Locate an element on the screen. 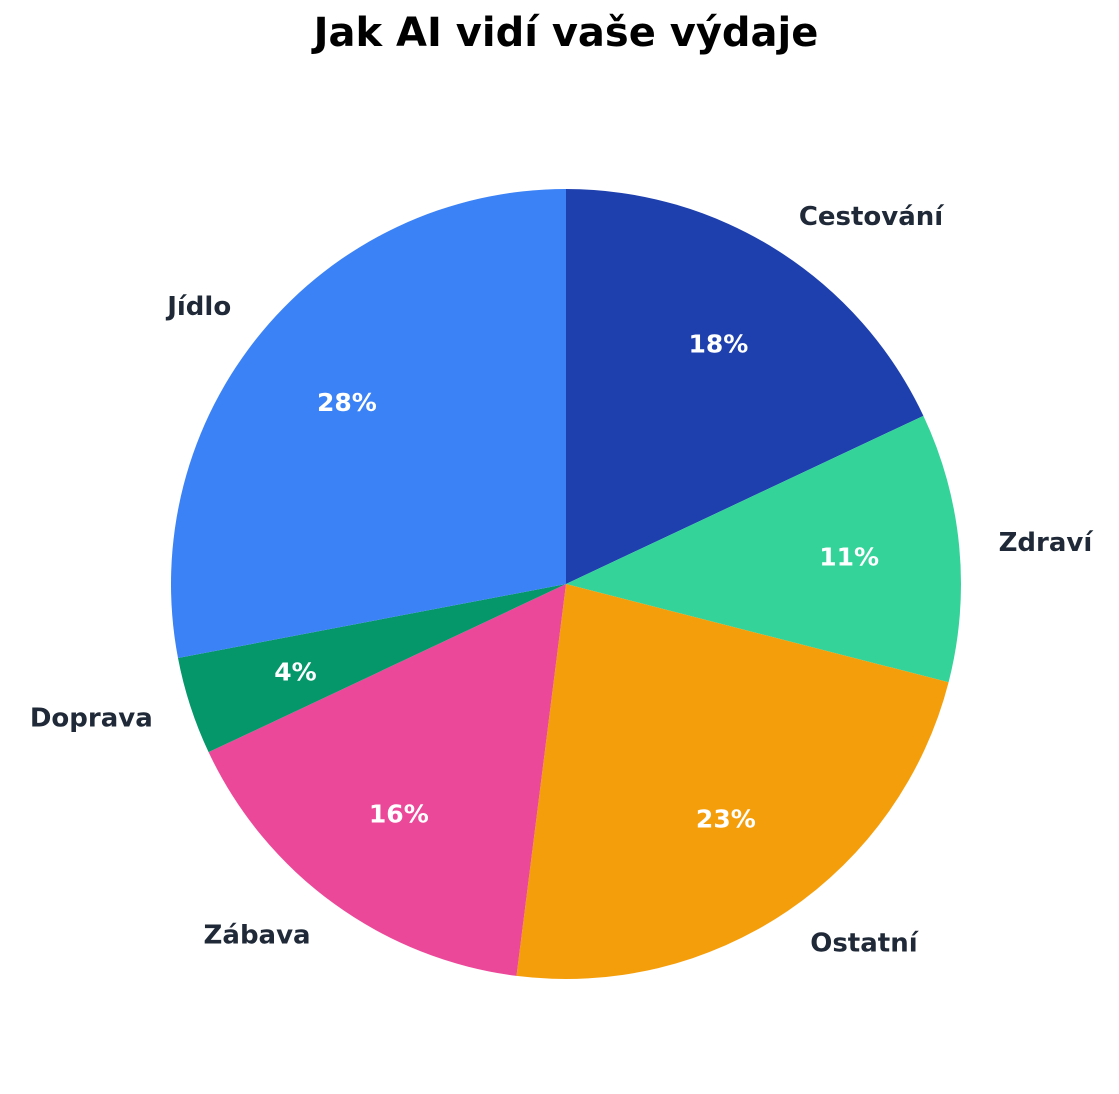 The height and width of the screenshot is (1094, 1119). percentage-label: 23% is located at coordinates (726, 819).